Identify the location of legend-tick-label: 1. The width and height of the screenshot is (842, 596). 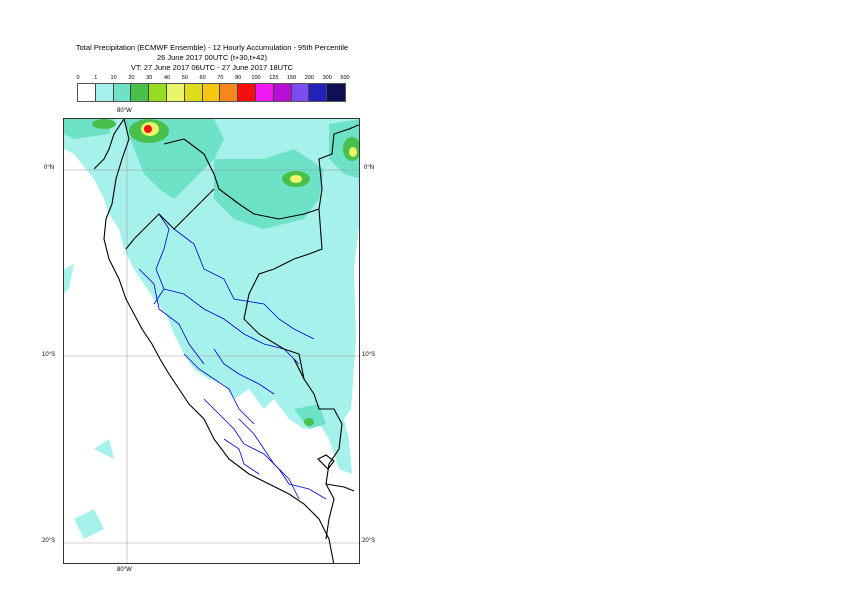
(96, 78).